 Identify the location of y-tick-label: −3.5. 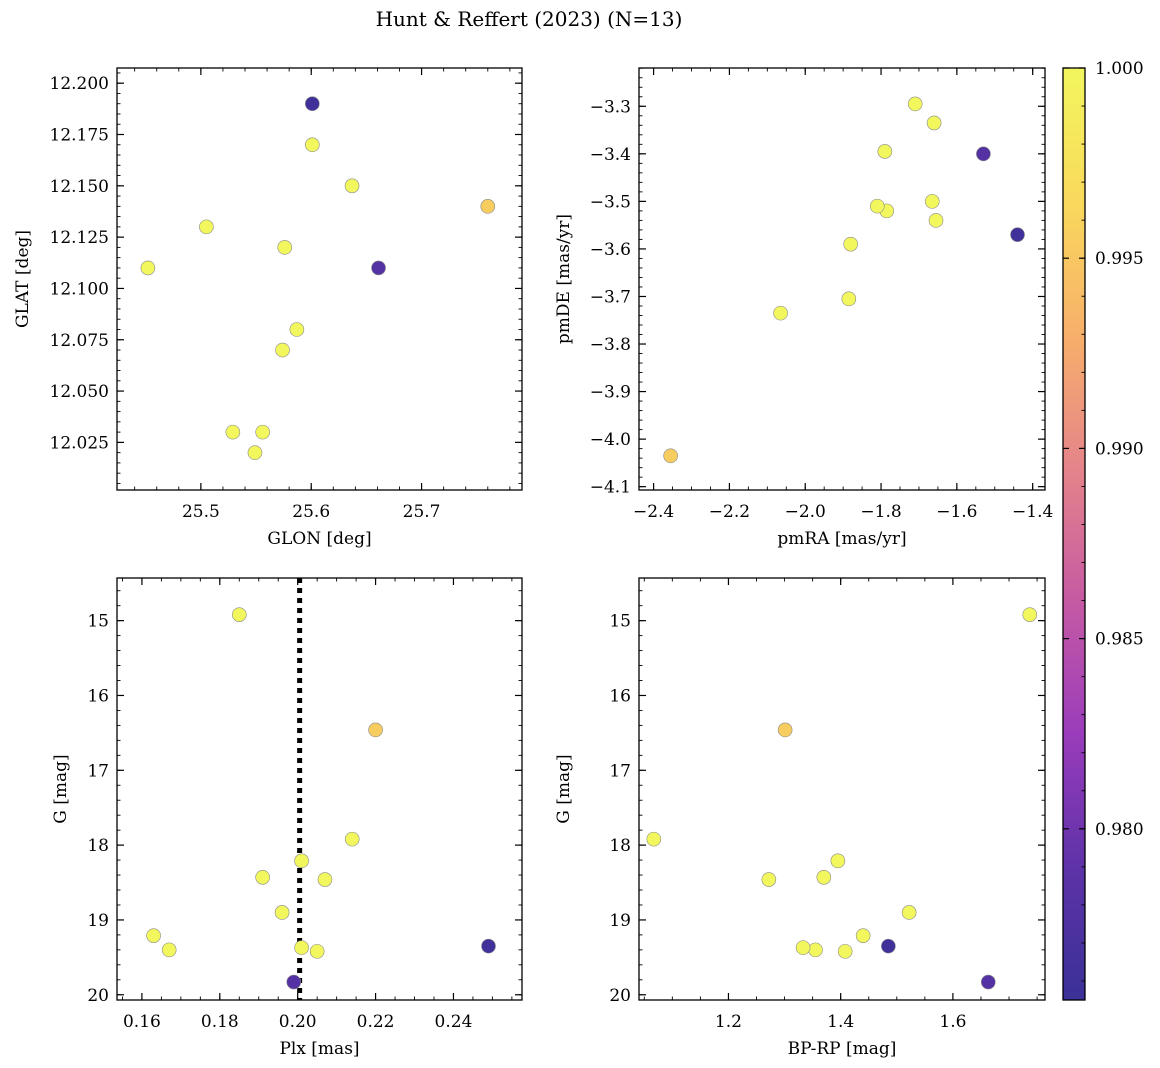
(610, 202).